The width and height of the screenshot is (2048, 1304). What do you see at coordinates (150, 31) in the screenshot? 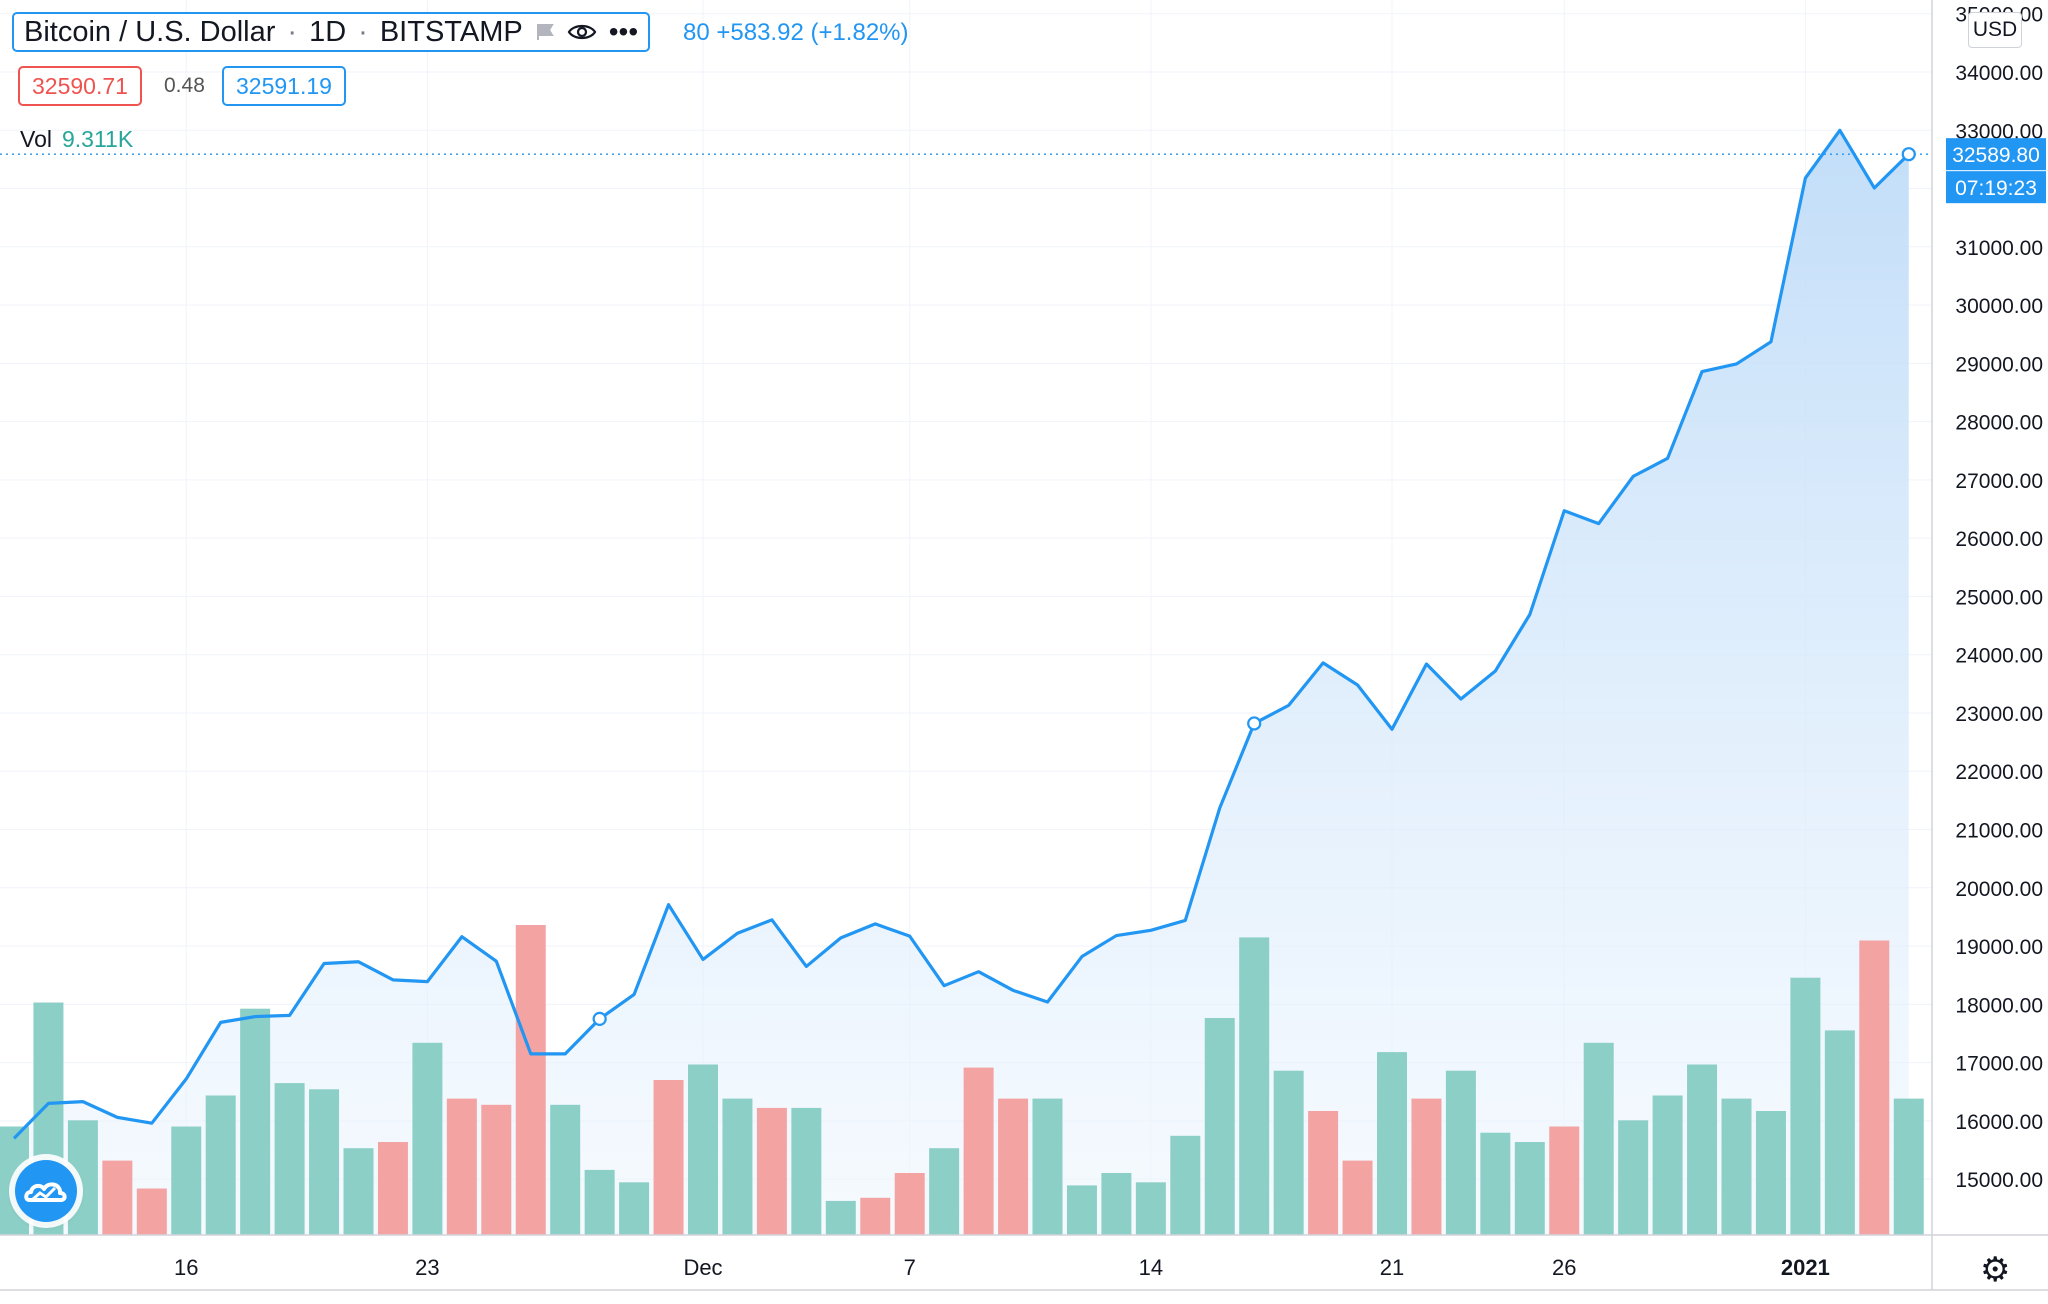
I see `symbol-name: Bitcoin / U.S. Dollar` at bounding box center [150, 31].